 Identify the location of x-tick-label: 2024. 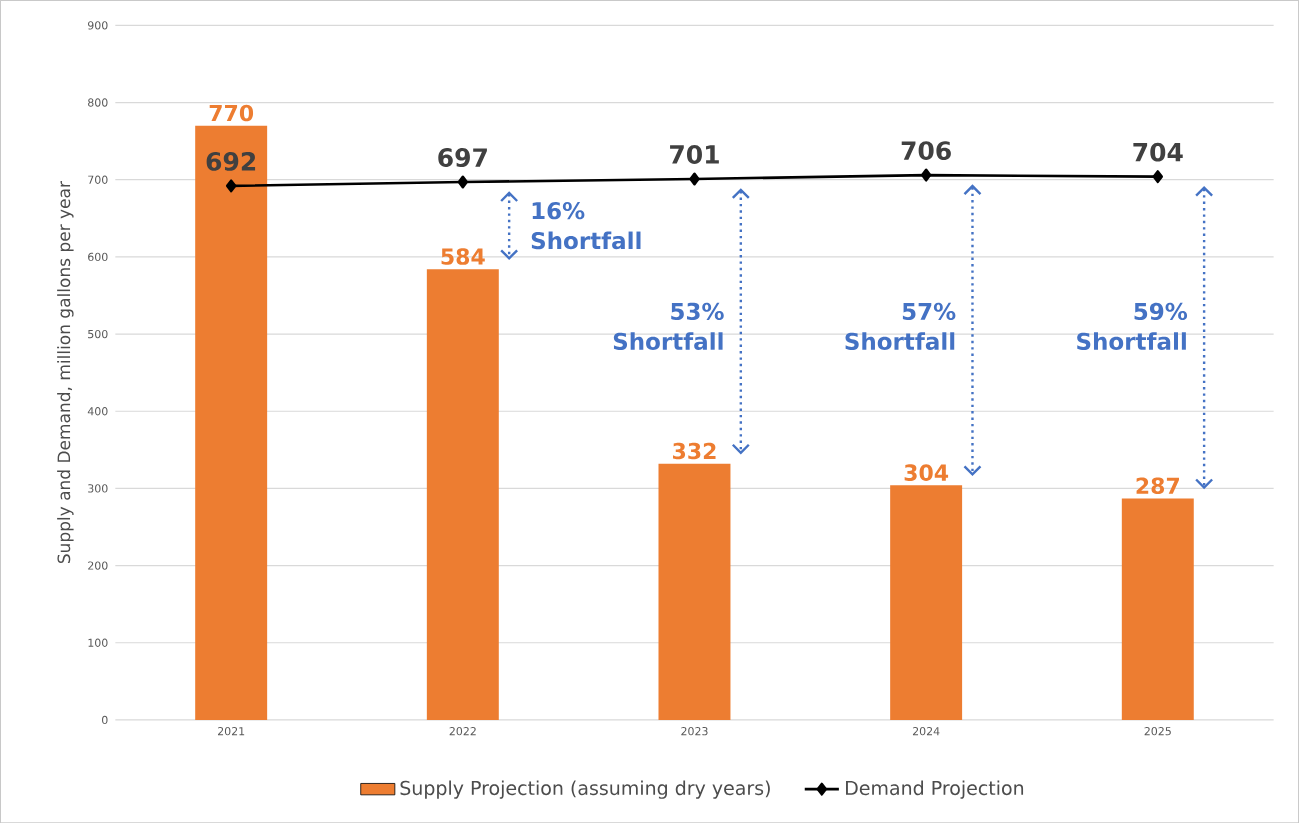
(926, 731).